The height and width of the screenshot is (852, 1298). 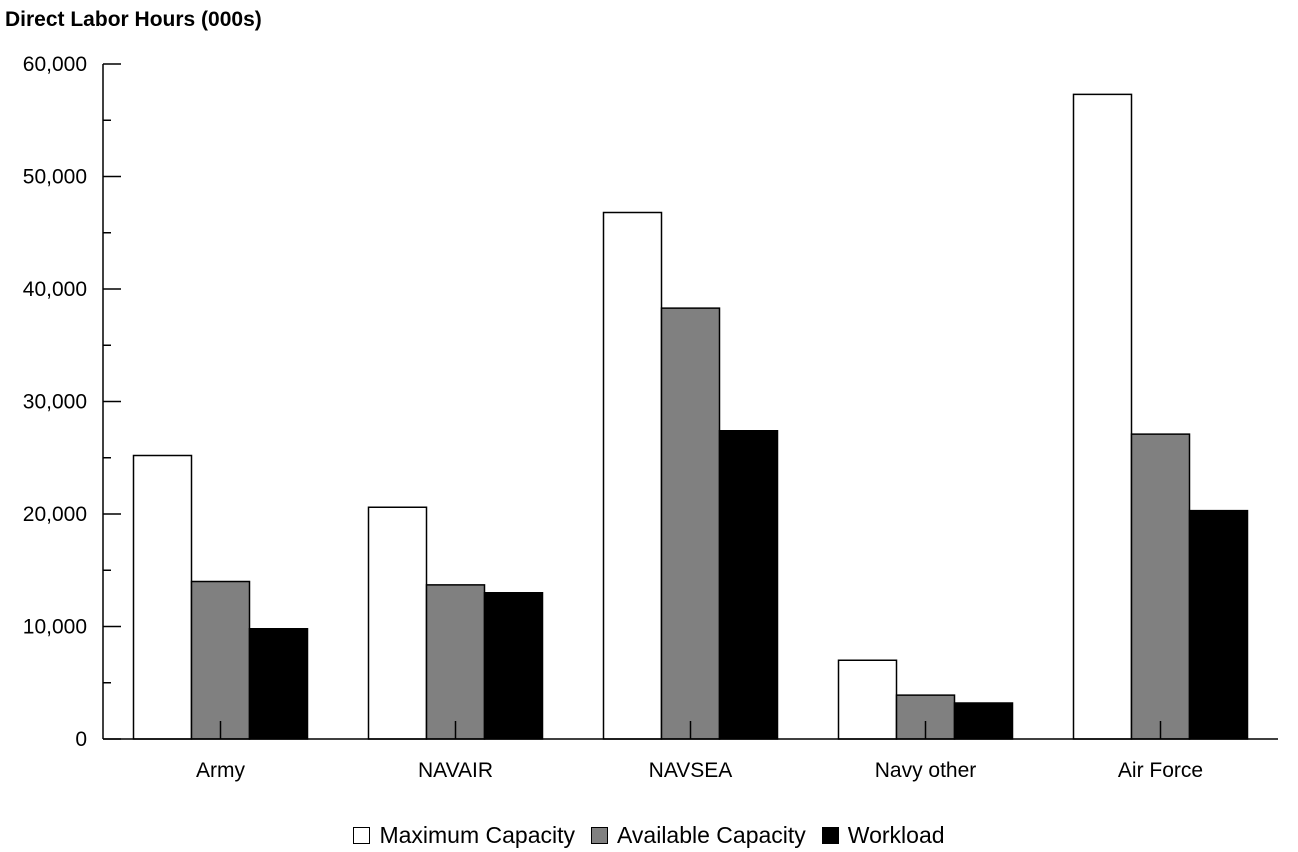 What do you see at coordinates (513, 666) in the screenshot?
I see `bar-navair-workload` at bounding box center [513, 666].